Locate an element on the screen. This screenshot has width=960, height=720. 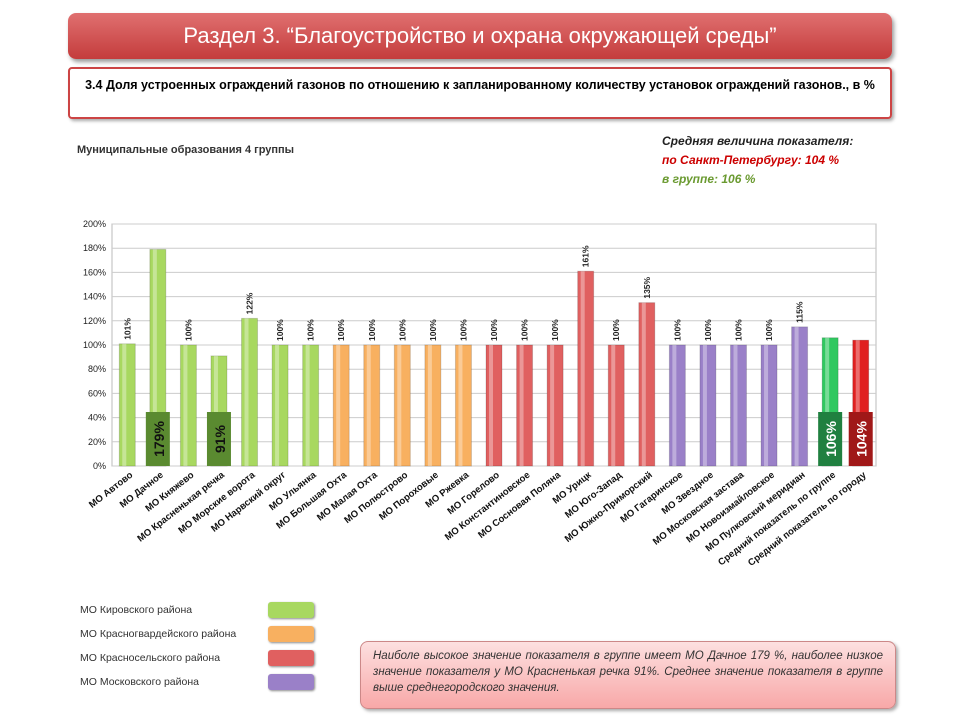
y-tick-label: 160% is located at coordinates (94, 272).